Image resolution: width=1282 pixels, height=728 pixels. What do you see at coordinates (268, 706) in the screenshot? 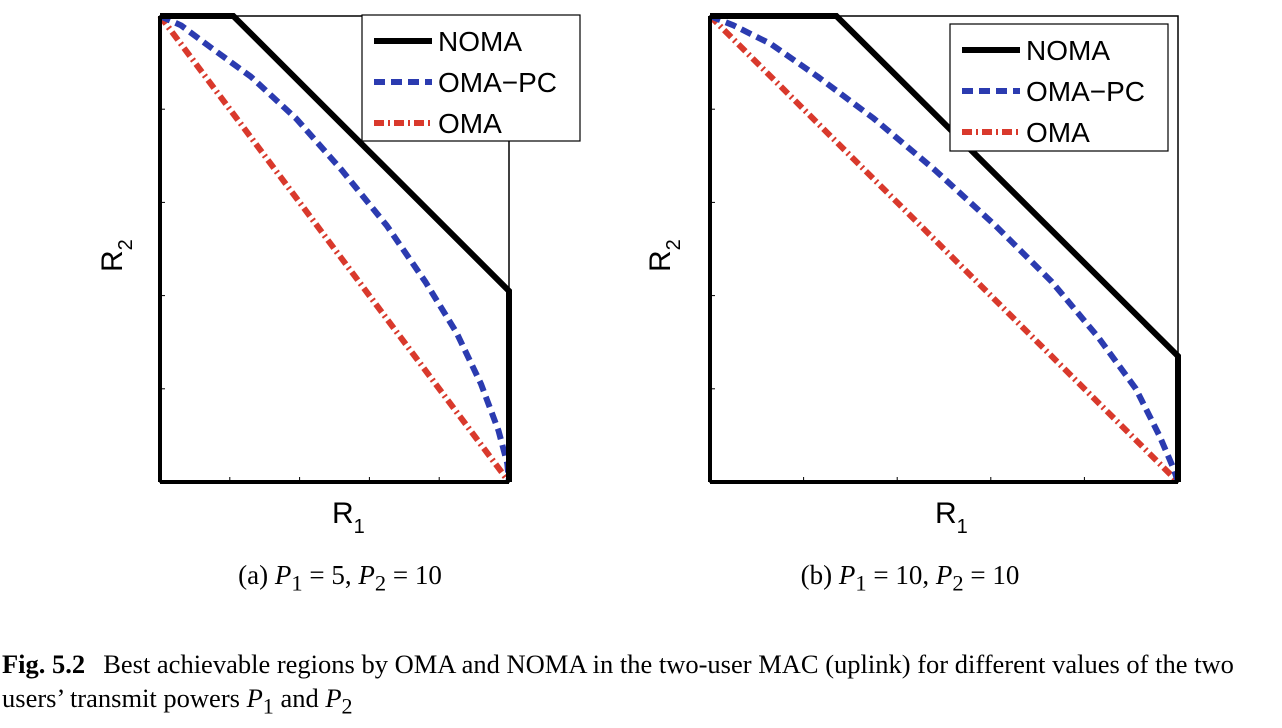
I see `figure-caption-p1-sub: 1` at bounding box center [268, 706].